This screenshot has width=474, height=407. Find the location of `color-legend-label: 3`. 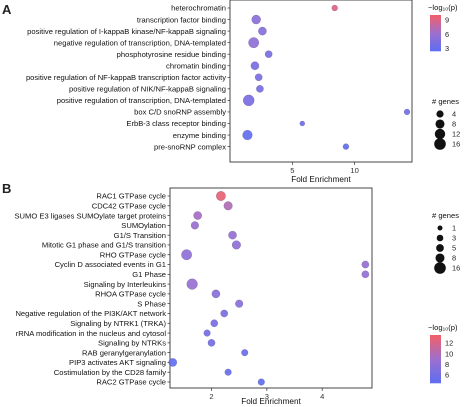

color-legend-label: 3 is located at coordinates (447, 48).